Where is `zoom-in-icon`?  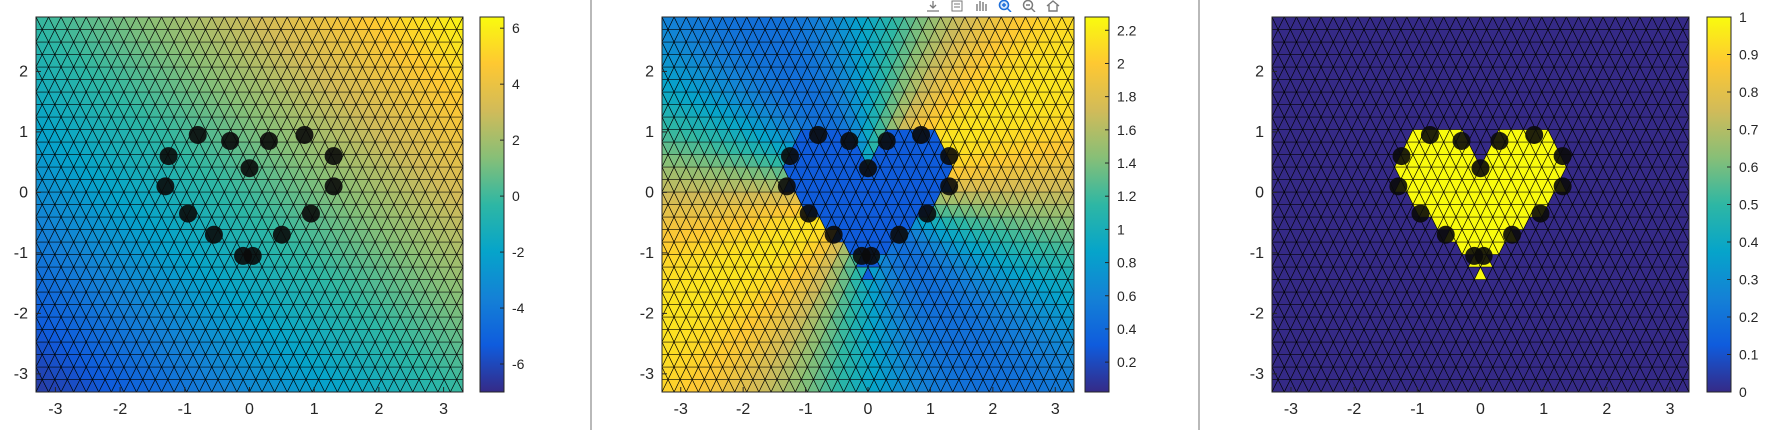
zoom-in-icon is located at coordinates (1005, 6).